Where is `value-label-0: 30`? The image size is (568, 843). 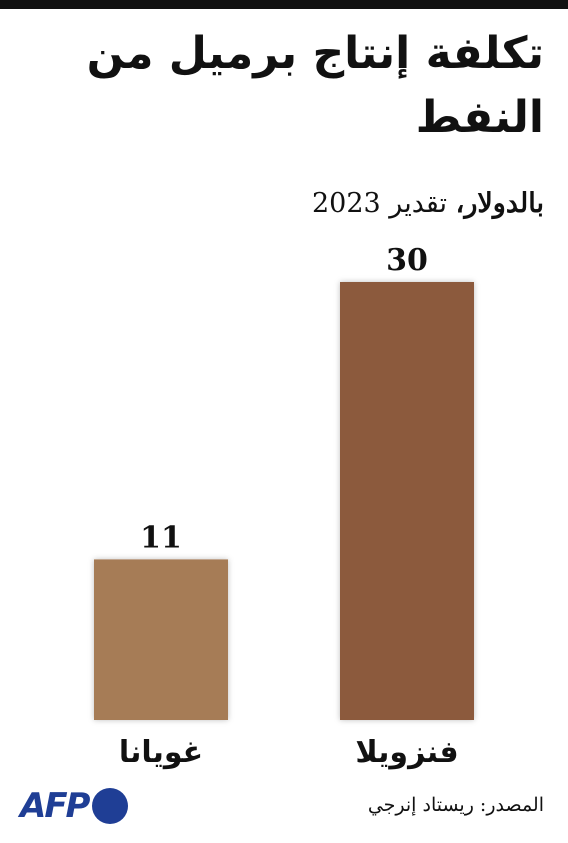
value-label-0: 30 is located at coordinates (407, 260).